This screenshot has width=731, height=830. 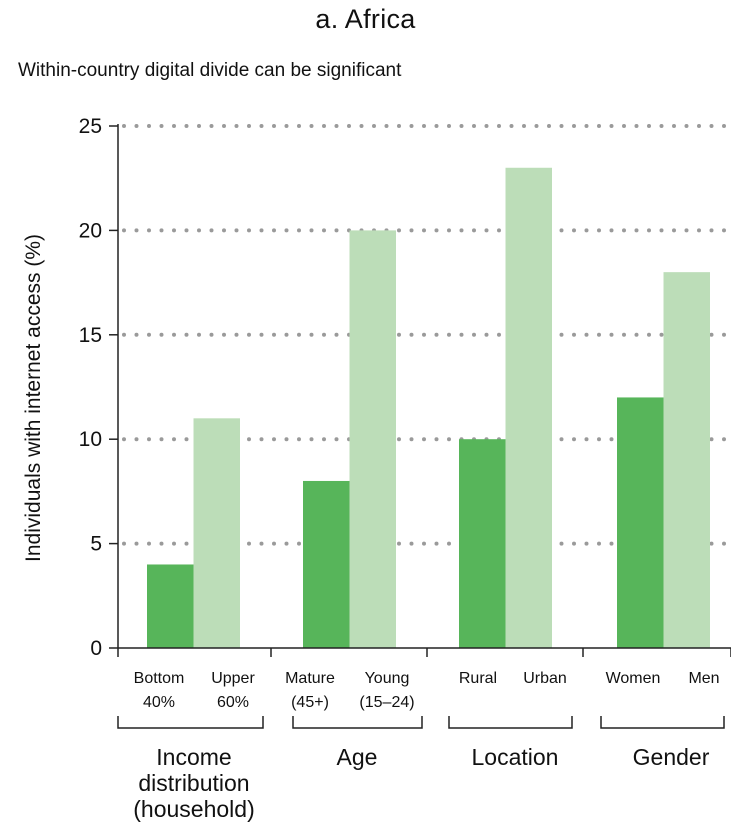 What do you see at coordinates (193, 809) in the screenshot?
I see `group-label-1-line-3: (household)` at bounding box center [193, 809].